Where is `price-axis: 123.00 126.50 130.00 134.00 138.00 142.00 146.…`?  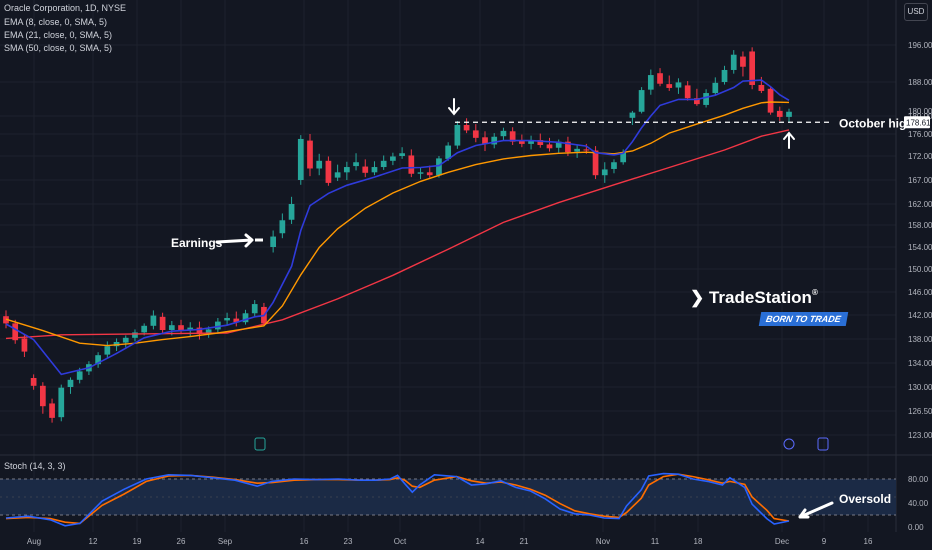
price-axis: 123.00 126.50 130.00 134.00 138.00 142.00 146.… is located at coordinates (918, 240).